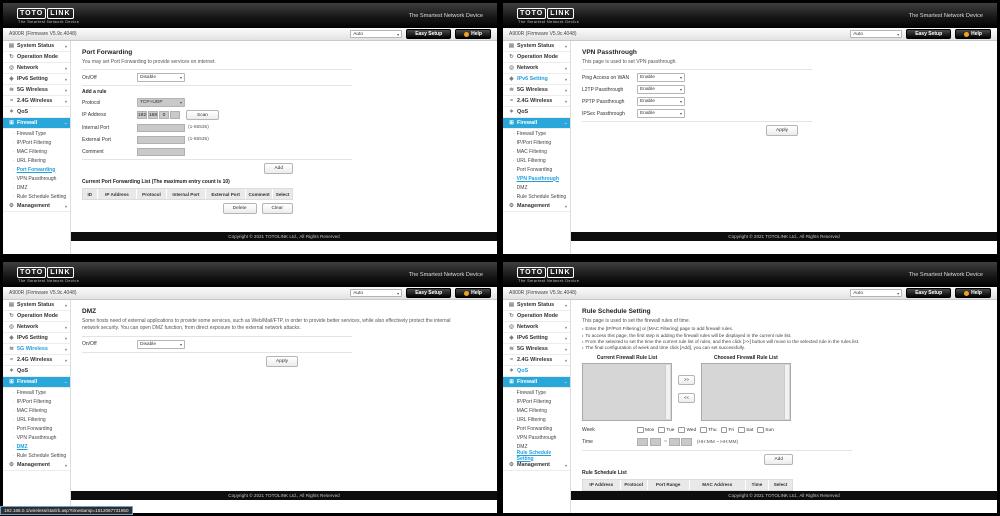 This screenshot has height=516, width=1000. I want to click on sidebar-subitem-dmz: · DMZ, so click(36, 187).